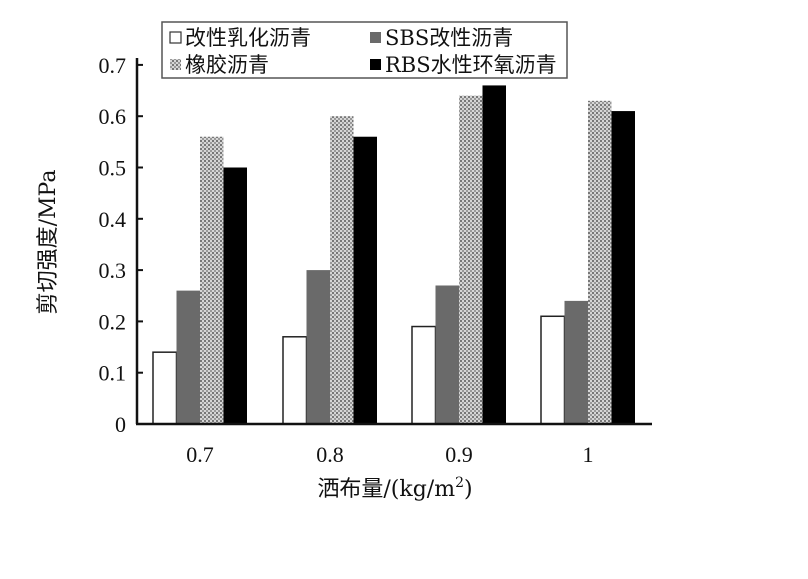  Describe the element at coordinates (248, 38) in the screenshot. I see `legend-label: 改性乳化沥青` at that location.